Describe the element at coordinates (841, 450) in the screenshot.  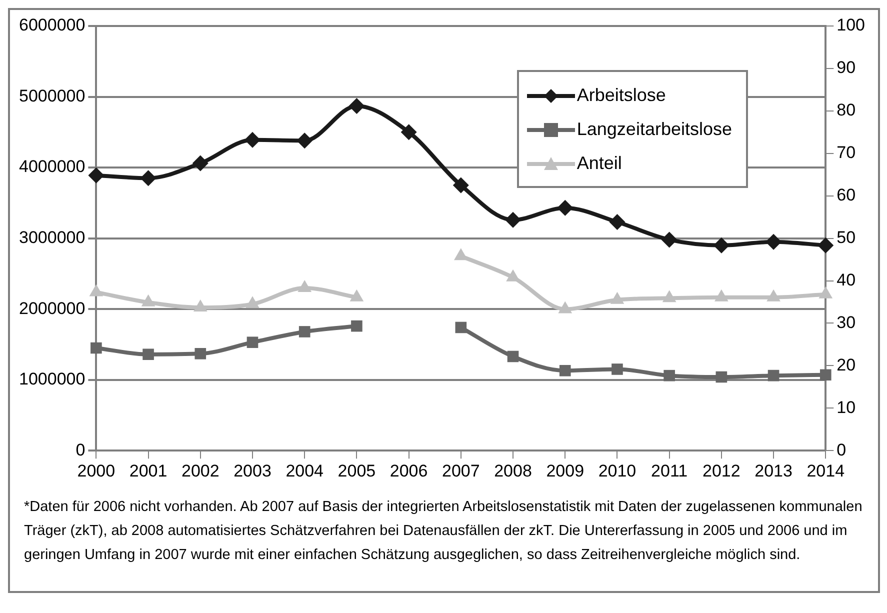
I see `y2-tick-label: 0` at that location.